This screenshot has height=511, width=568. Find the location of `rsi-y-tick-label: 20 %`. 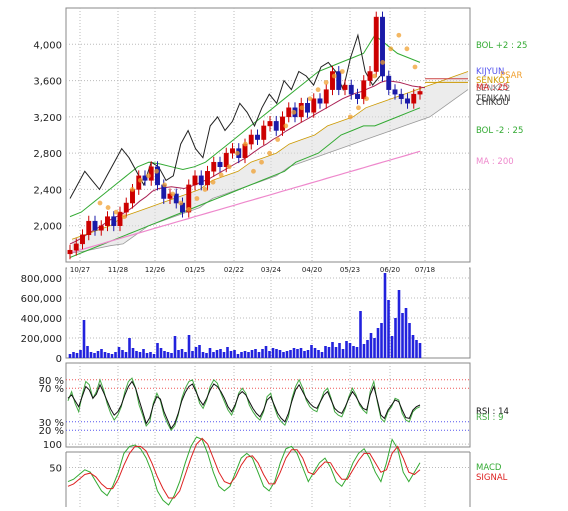

rsi-y-tick-label: 20 % is located at coordinates (51, 431).